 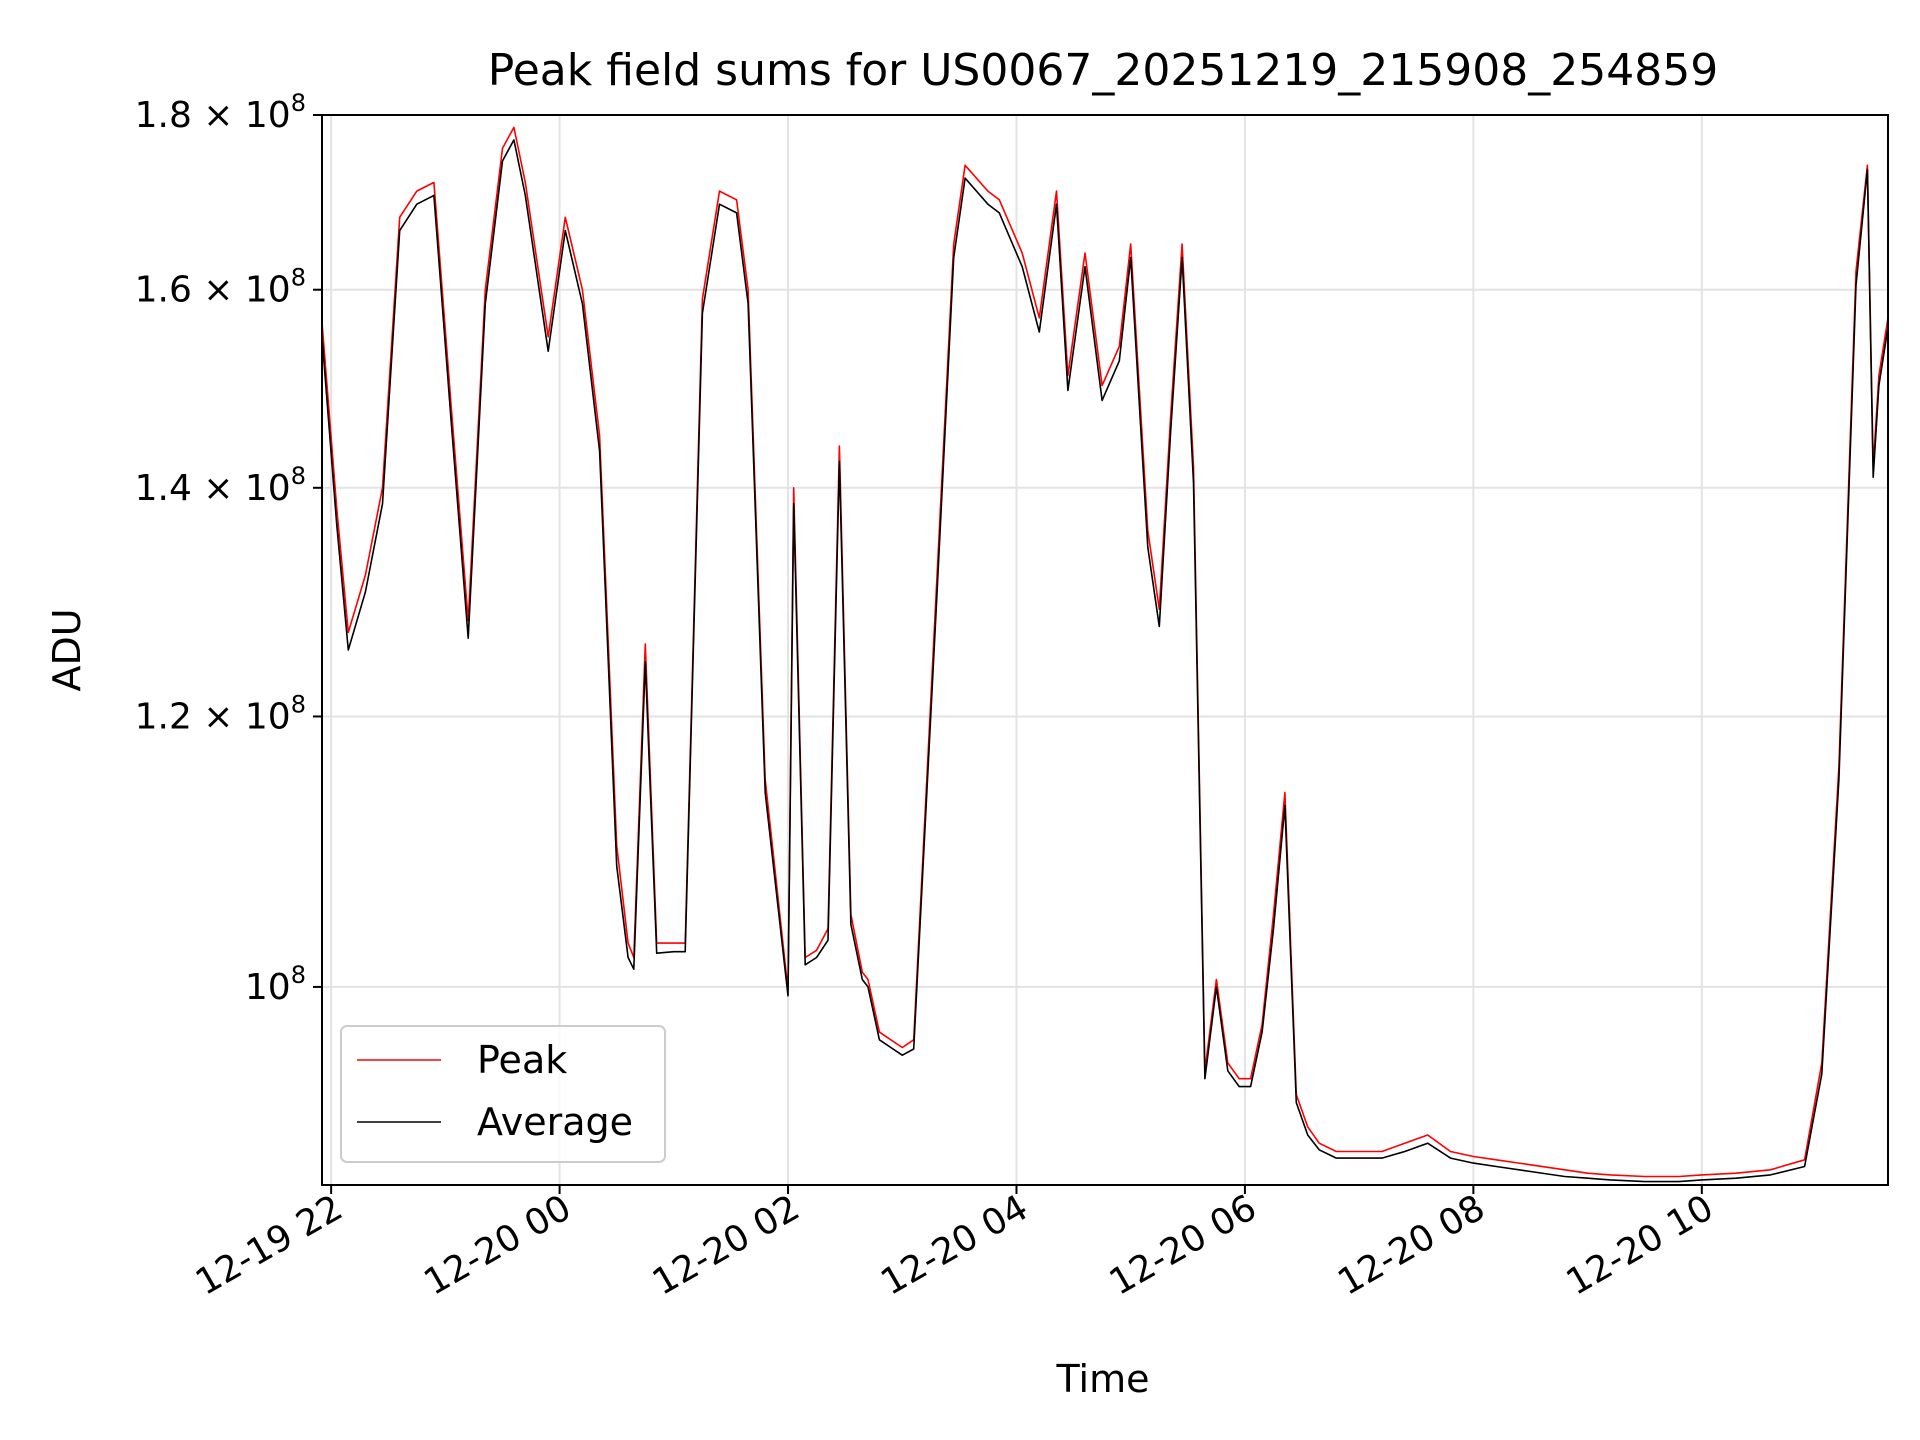 What do you see at coordinates (220, 287) in the screenshot?
I see `y-tick-label: 1.6 × 108` at bounding box center [220, 287].